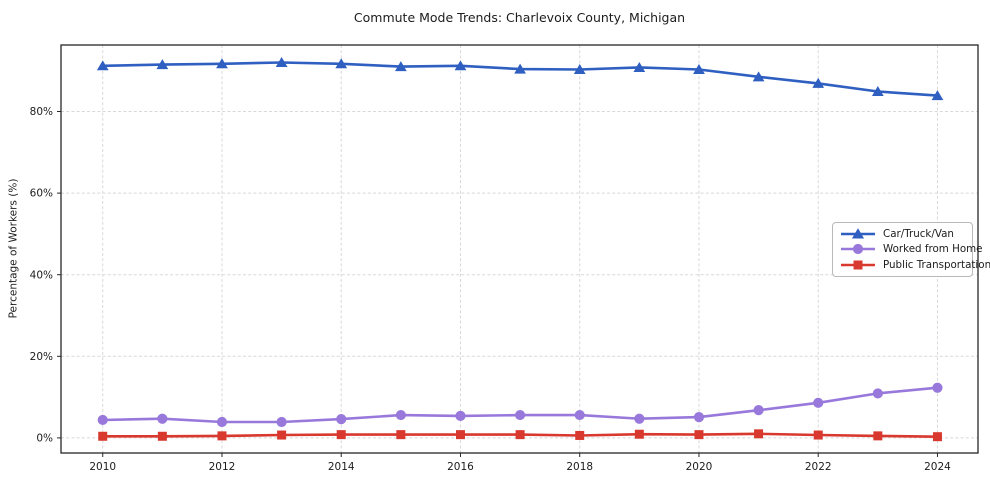 This screenshot has height=490, width=990. I want to click on triangle-marker-icon, so click(858, 233).